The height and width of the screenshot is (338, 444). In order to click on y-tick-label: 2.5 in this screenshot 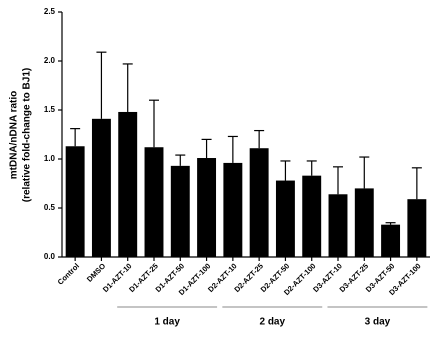, I will do `click(50, 11)`.